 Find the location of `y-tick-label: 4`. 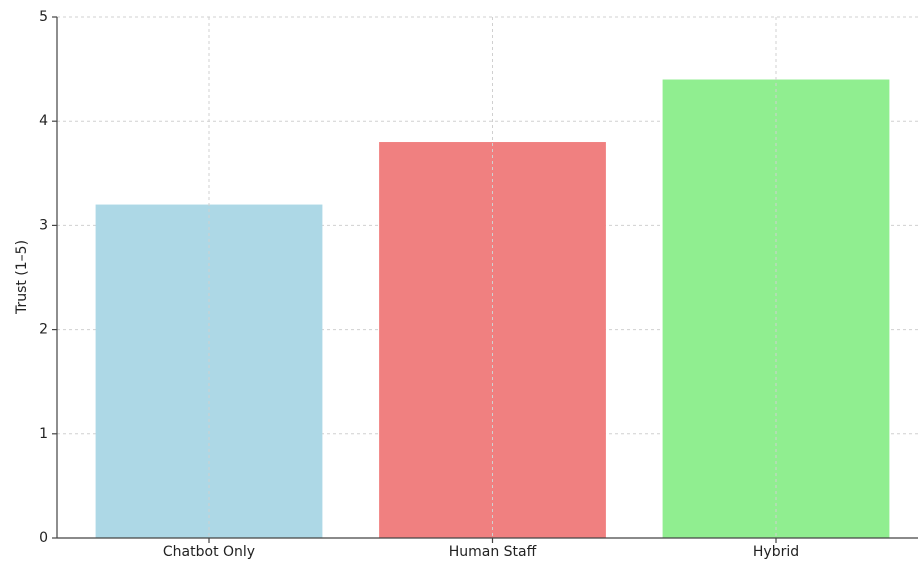

y-tick-label: 4 is located at coordinates (43, 121).